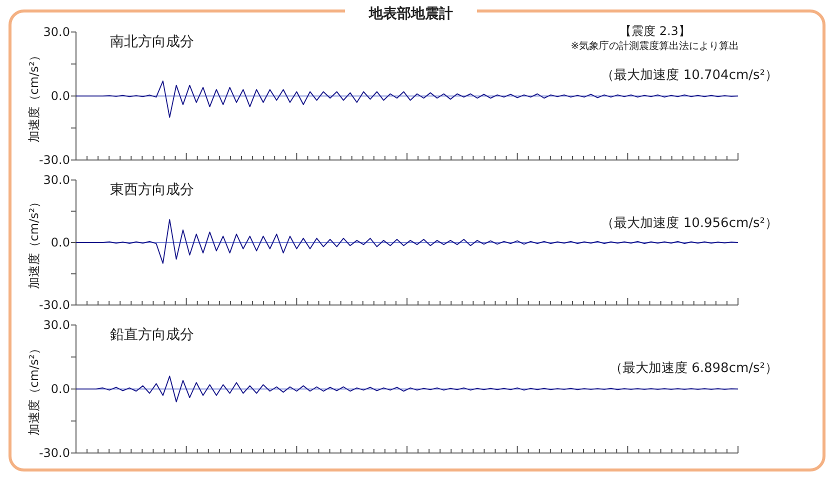 The image size is (834, 477). What do you see at coordinates (410, 13) in the screenshot?
I see `text: 地表部地震計` at bounding box center [410, 13].